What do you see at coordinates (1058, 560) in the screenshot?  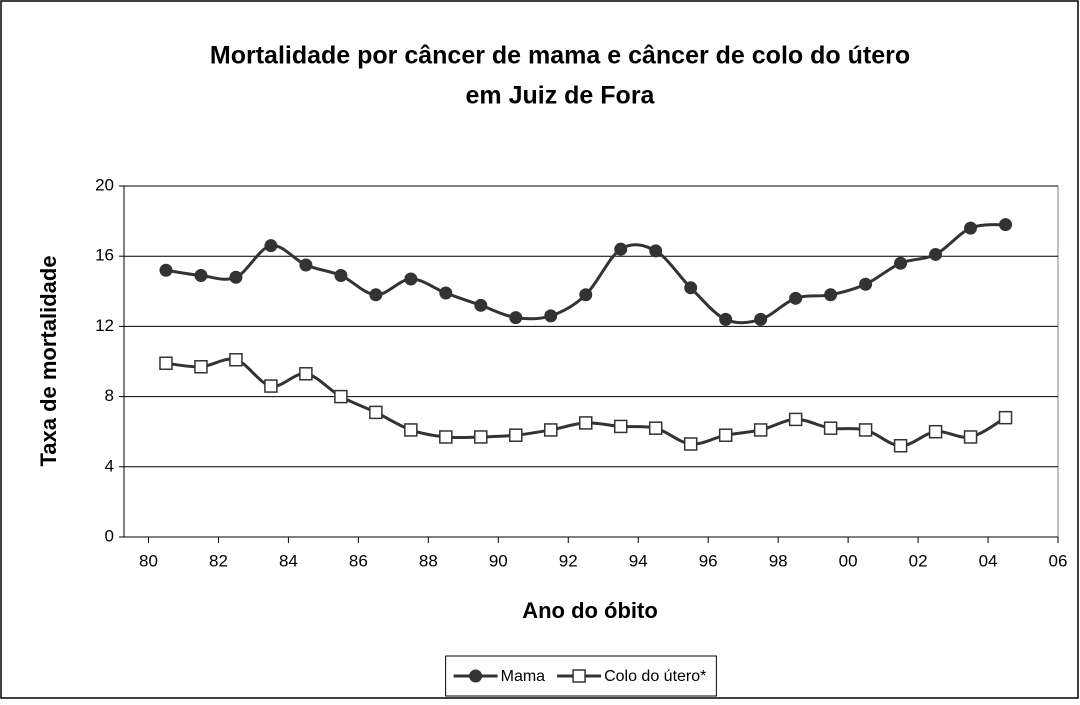 I see `x-tick-label: 06` at bounding box center [1058, 560].